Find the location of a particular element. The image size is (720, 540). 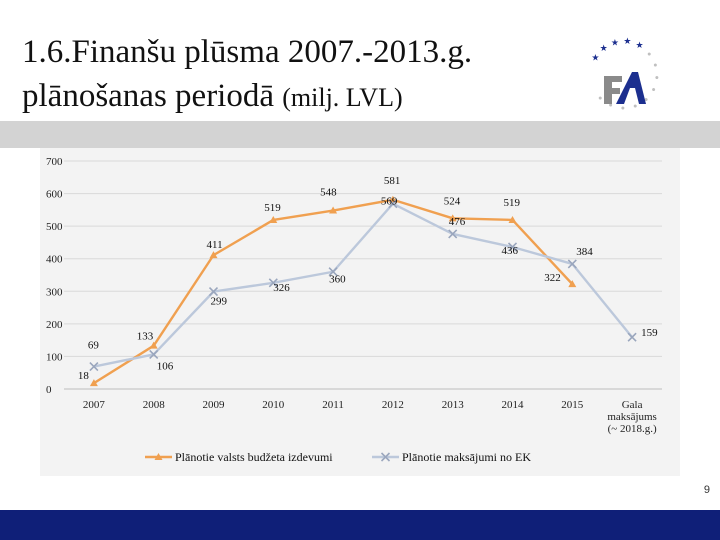

ministry-logo: ★★★ ★ ★●●●●●●●●● is located at coordinates (625, 74).